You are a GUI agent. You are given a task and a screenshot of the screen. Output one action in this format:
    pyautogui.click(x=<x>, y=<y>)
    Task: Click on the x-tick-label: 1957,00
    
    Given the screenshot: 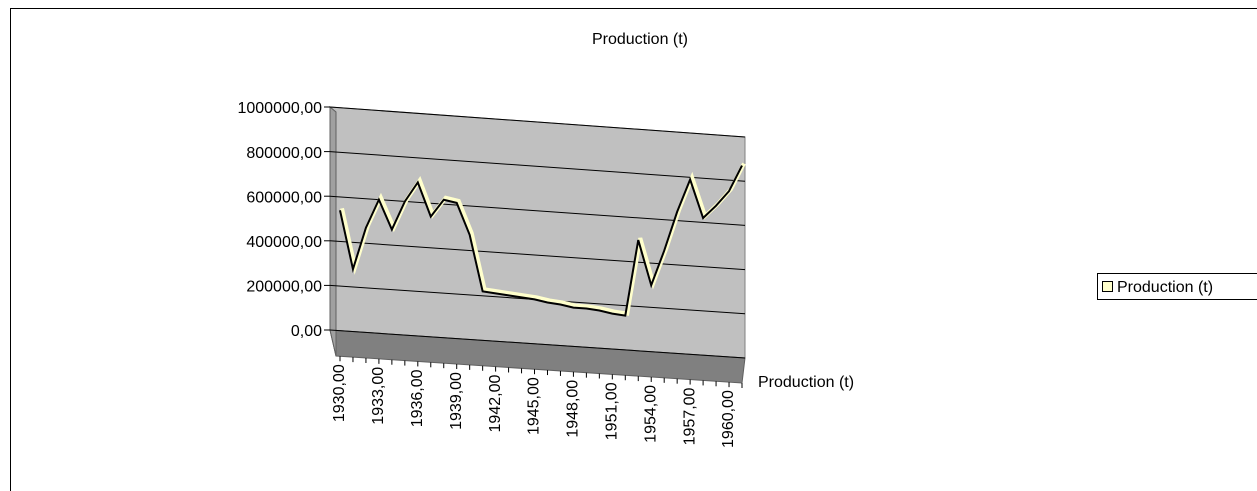 What is the action you would take?
    pyautogui.click(x=689, y=416)
    